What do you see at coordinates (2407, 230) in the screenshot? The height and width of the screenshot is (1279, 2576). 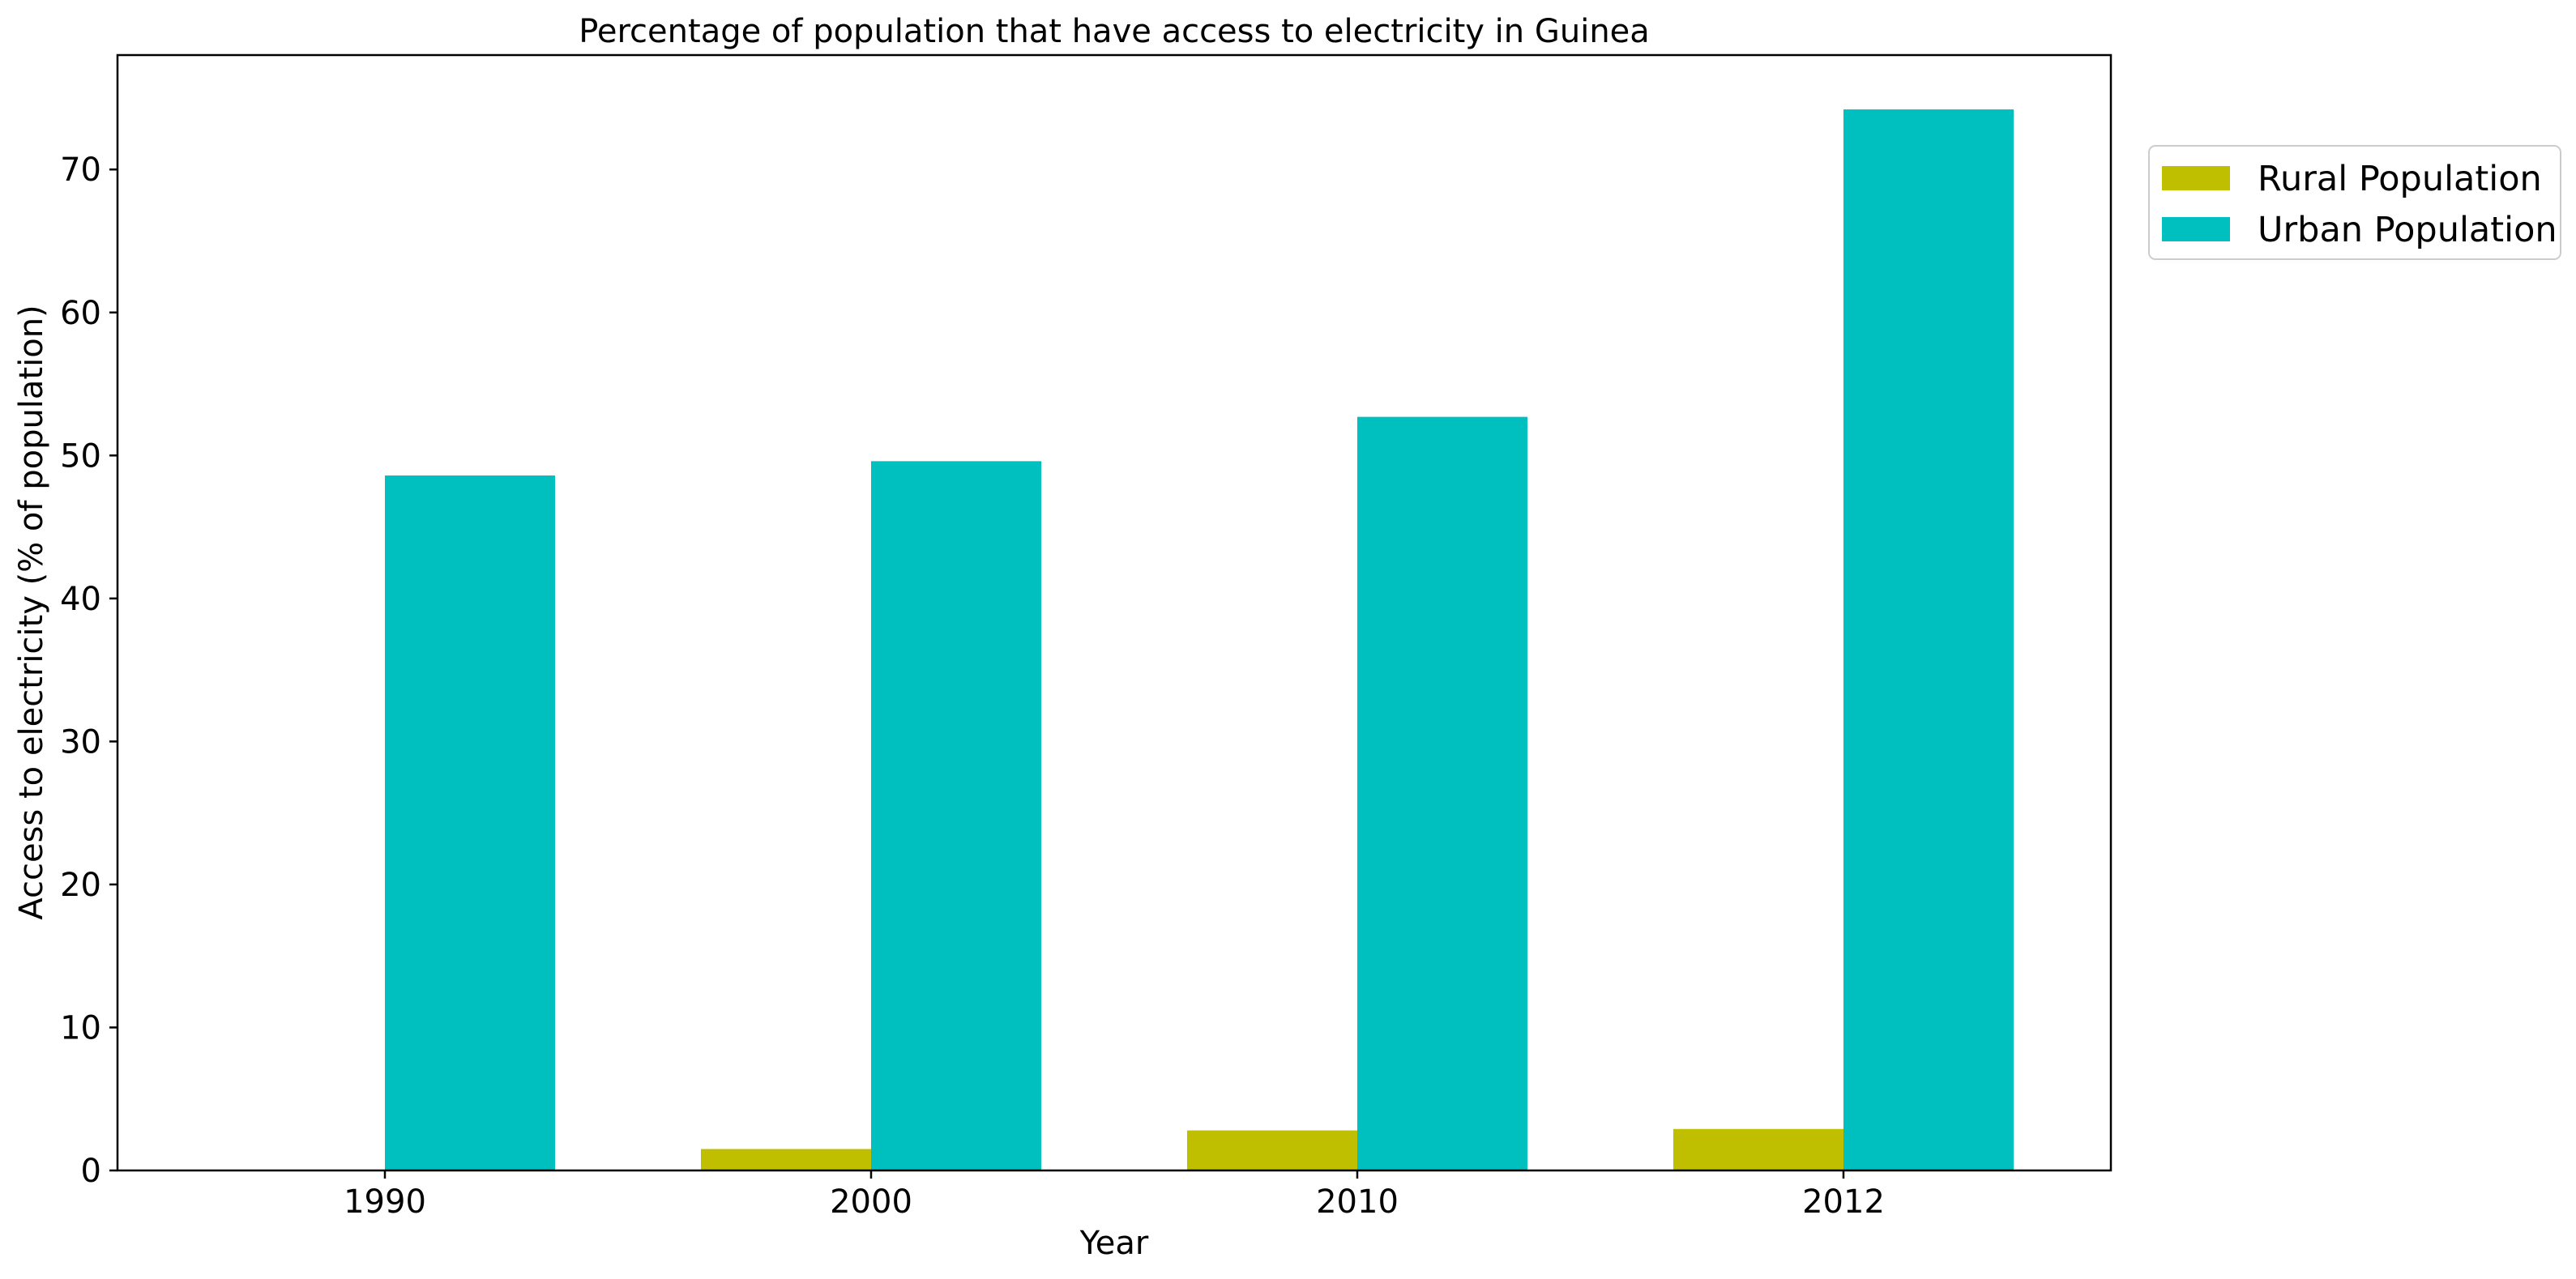 I see `legend-label: Urban Population` at bounding box center [2407, 230].